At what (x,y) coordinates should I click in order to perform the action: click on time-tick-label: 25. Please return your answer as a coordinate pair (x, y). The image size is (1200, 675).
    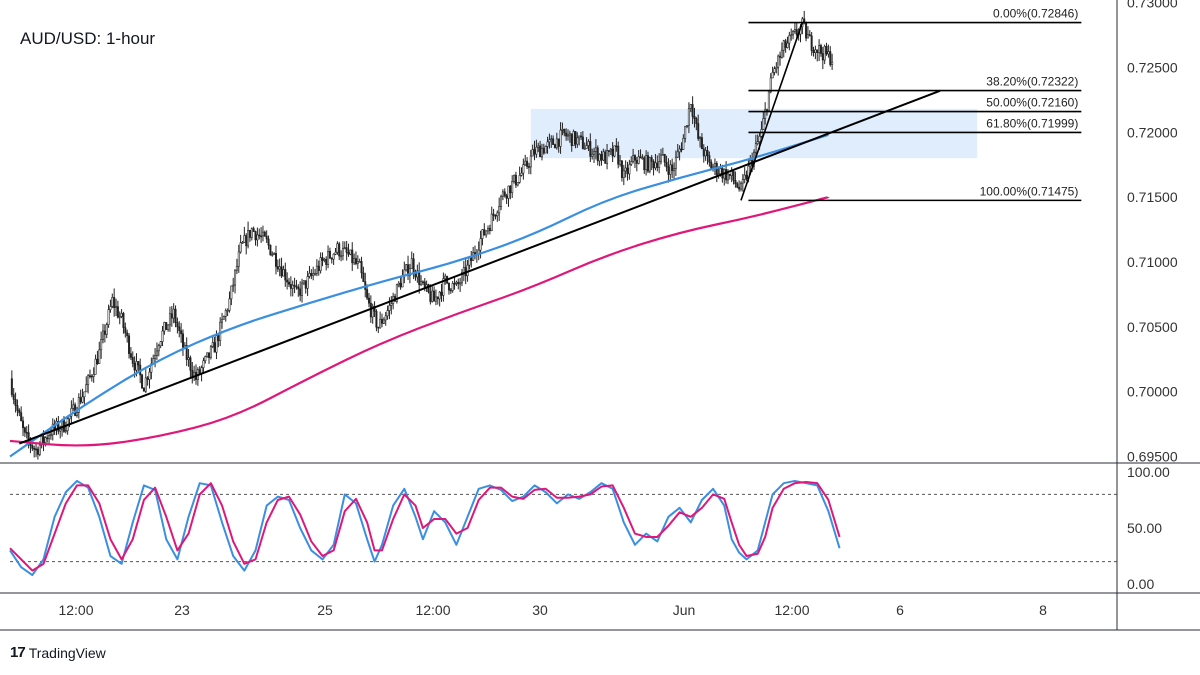
    Looking at the image, I should click on (325, 610).